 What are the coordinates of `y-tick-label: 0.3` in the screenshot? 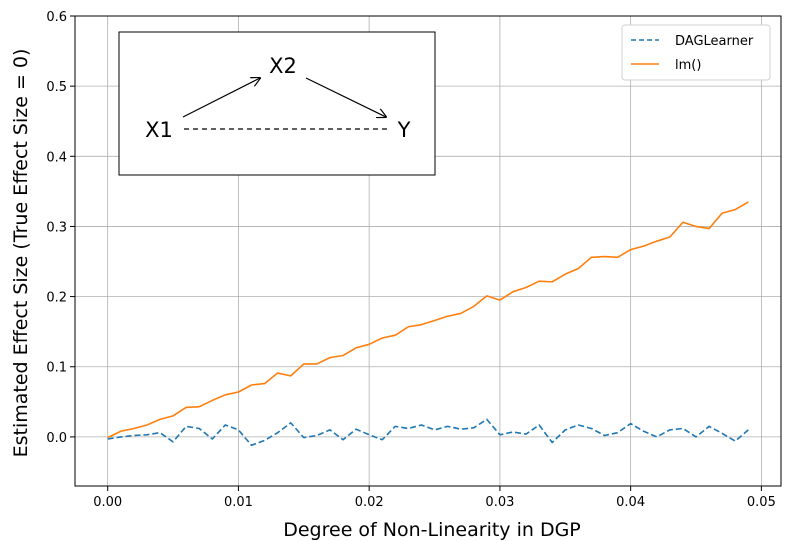 It's located at (56, 227).